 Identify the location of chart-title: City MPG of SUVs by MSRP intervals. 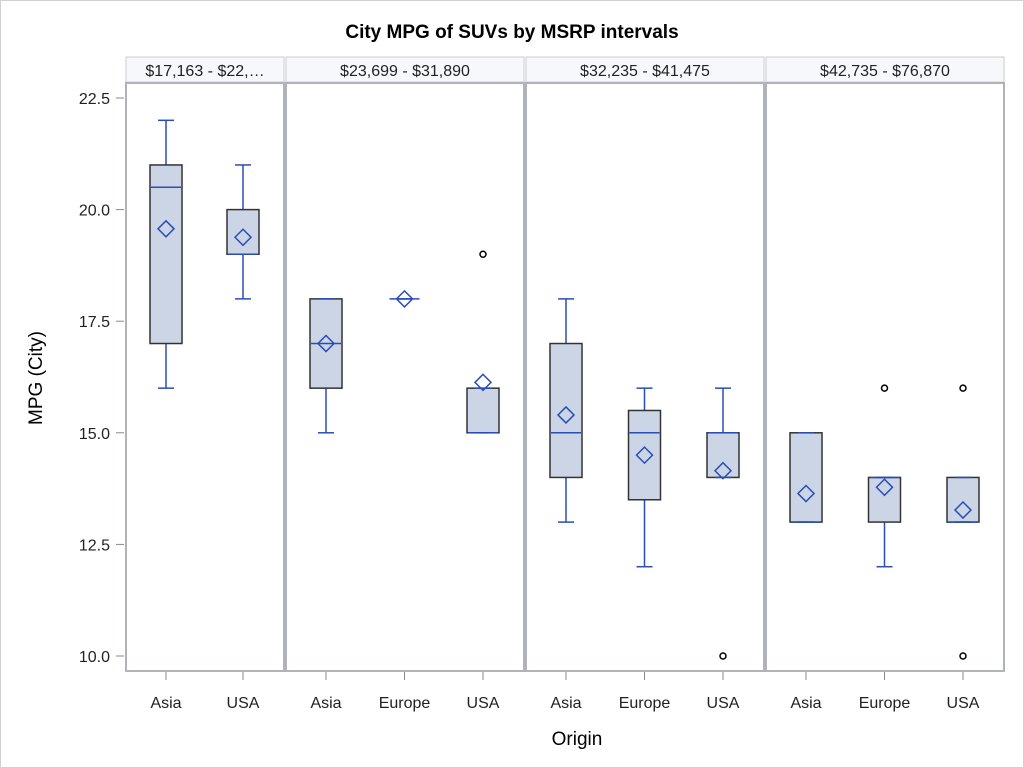
(511, 32).